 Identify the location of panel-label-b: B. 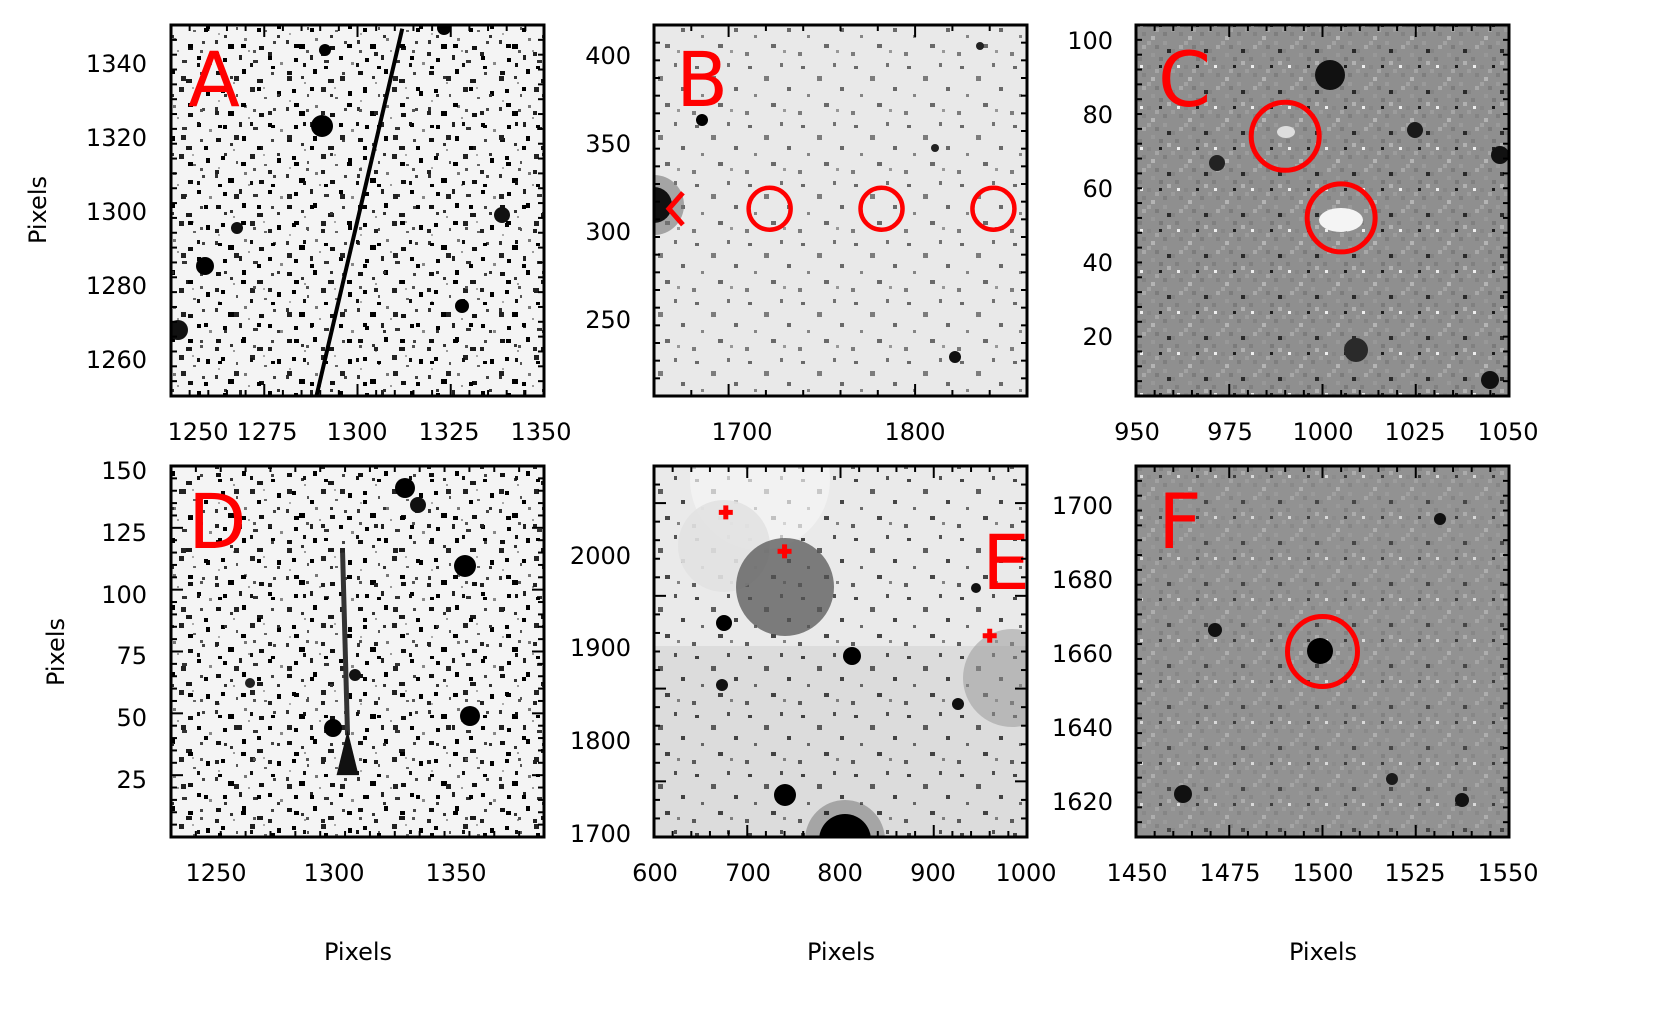
(702, 79).